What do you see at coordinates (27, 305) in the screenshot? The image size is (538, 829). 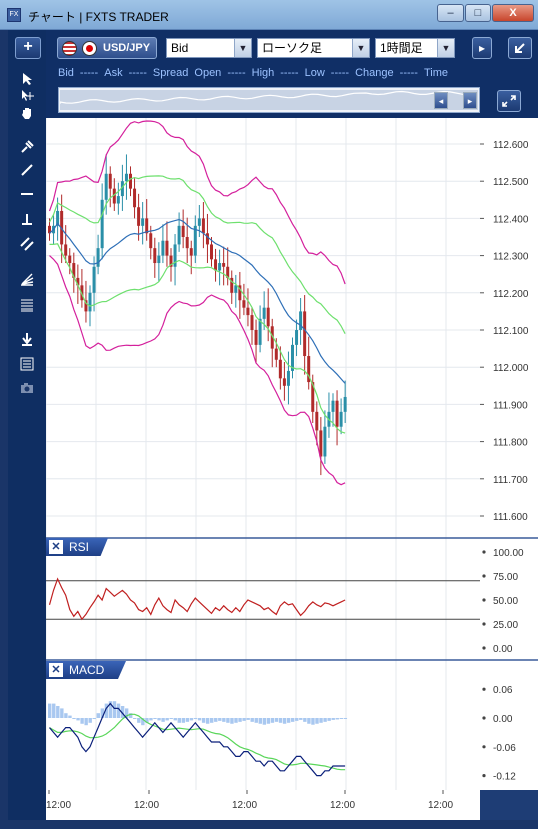 I see `fibonacci-tool-icon` at bounding box center [27, 305].